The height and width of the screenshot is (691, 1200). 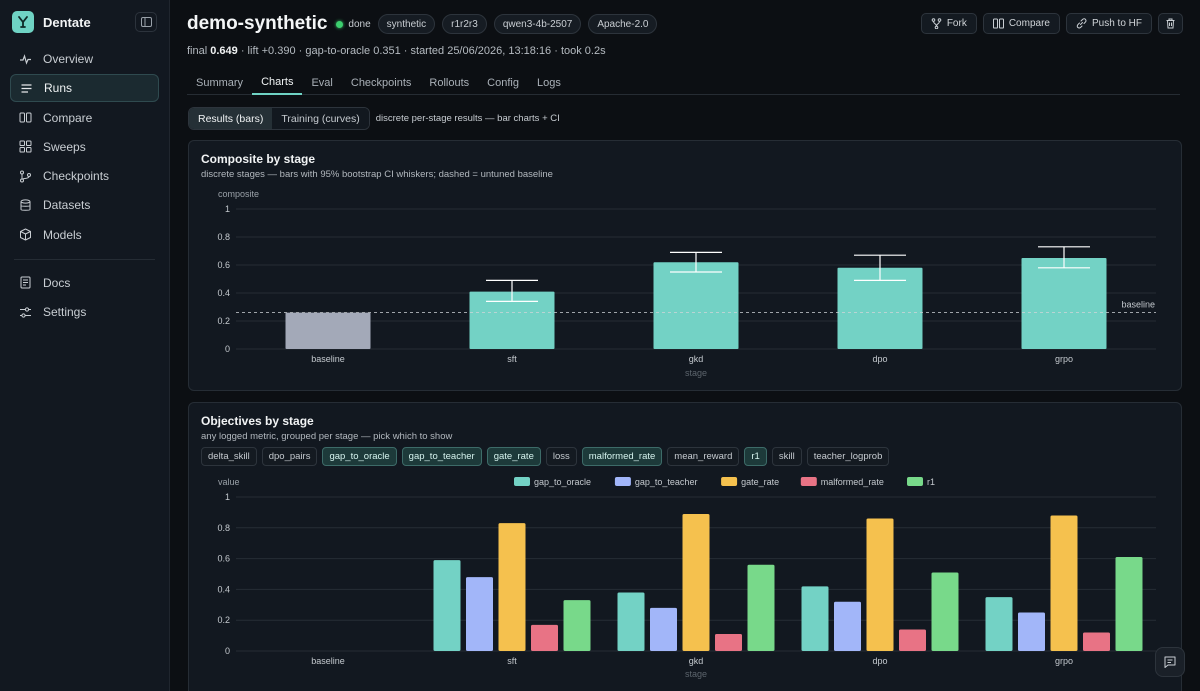 What do you see at coordinates (696, 582) in the screenshot?
I see `bar-gate_rate-gkd` at bounding box center [696, 582].